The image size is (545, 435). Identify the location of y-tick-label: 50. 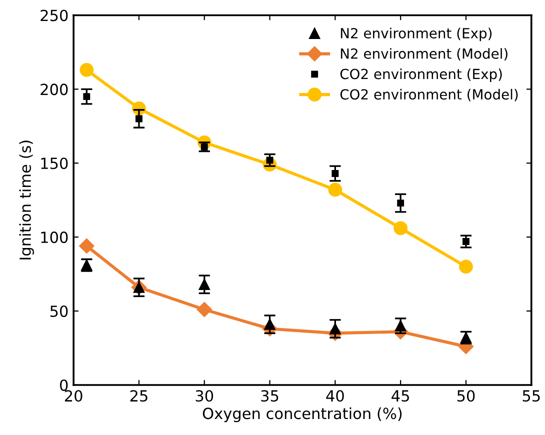
(59, 311).